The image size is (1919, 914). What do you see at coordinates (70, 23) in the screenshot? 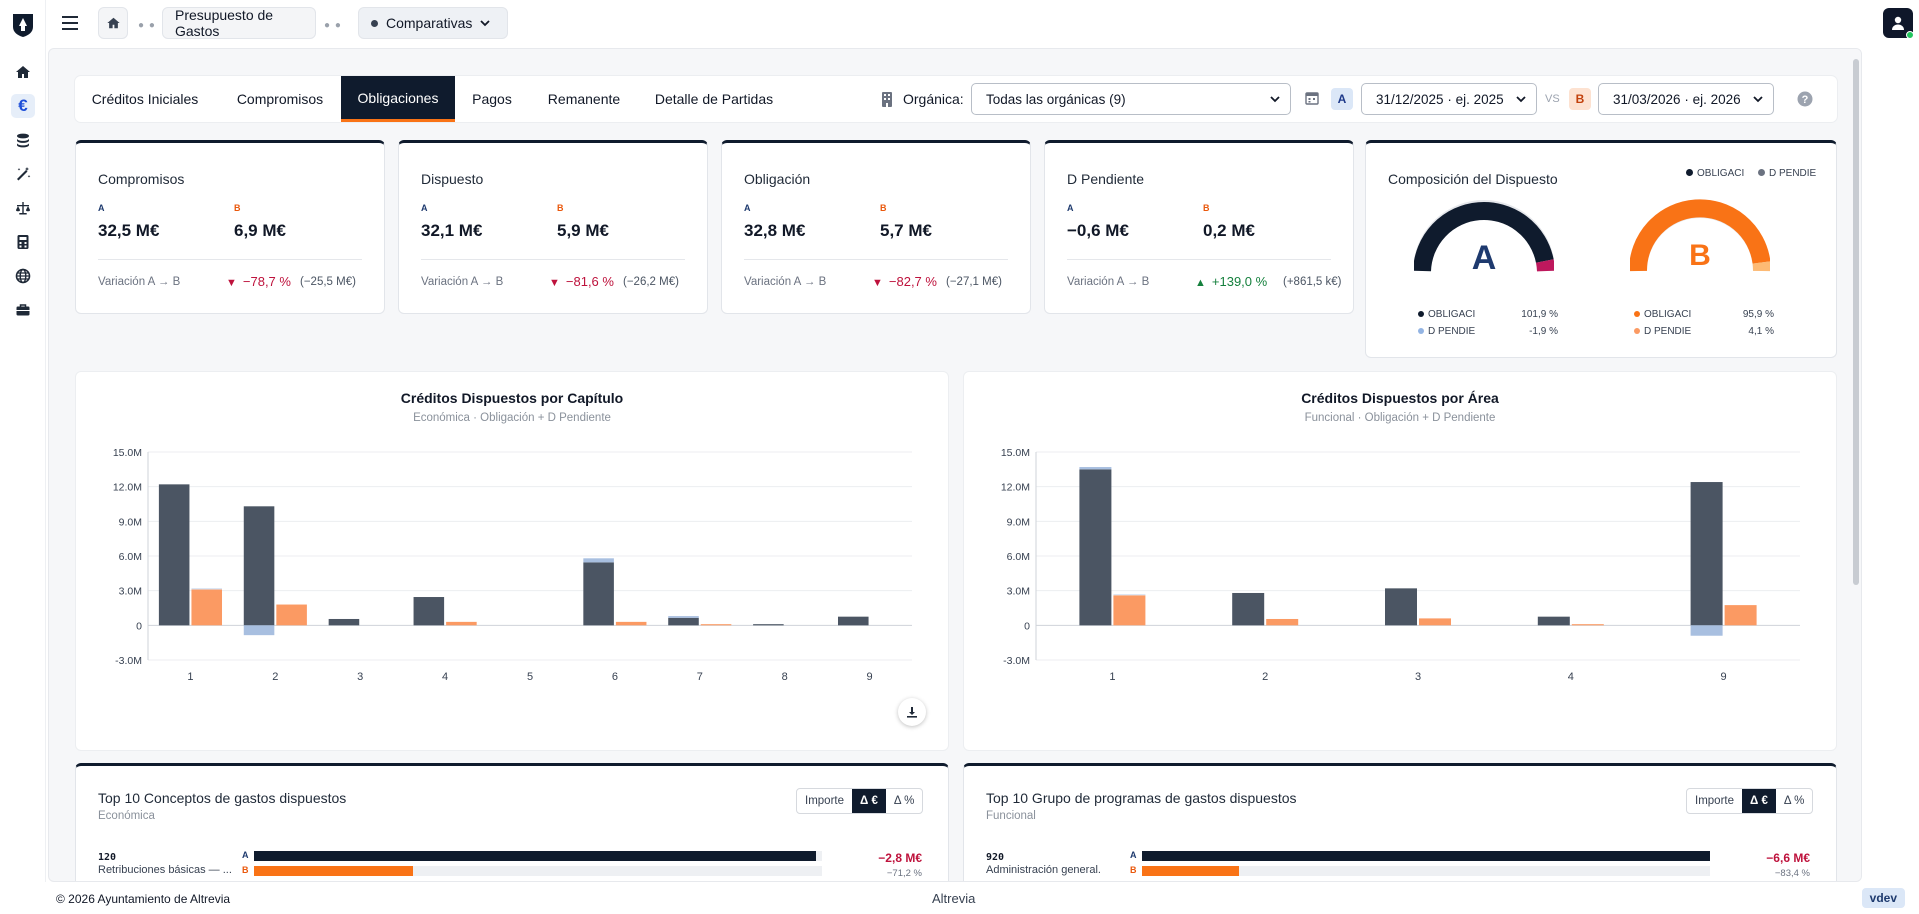
I see `menu-icon` at bounding box center [70, 23].